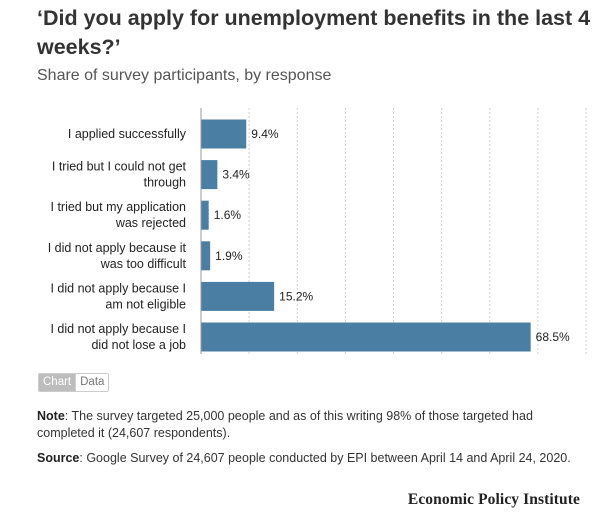  Describe the element at coordinates (553, 337) in the screenshot. I see `value-label: 68.5%` at that location.